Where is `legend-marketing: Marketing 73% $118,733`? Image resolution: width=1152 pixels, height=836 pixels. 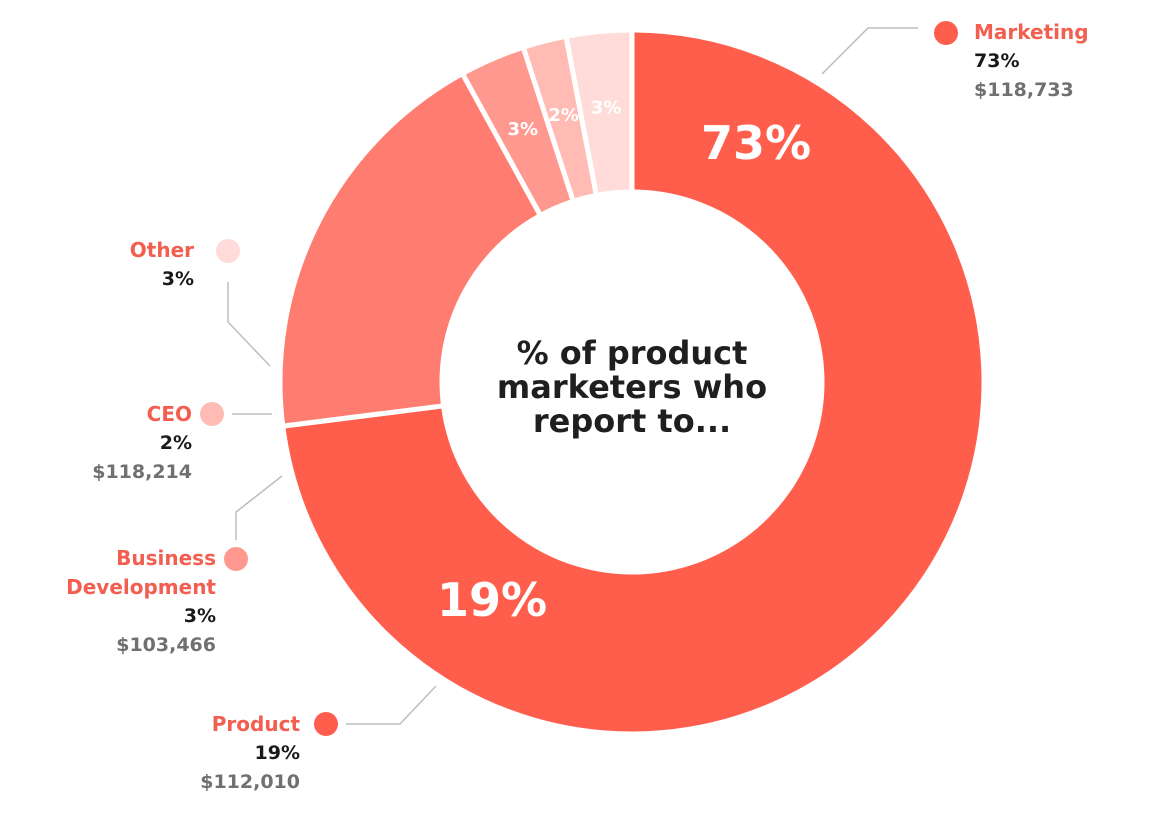
legend-marketing: Marketing 73% $118,733 is located at coordinates (1031, 61).